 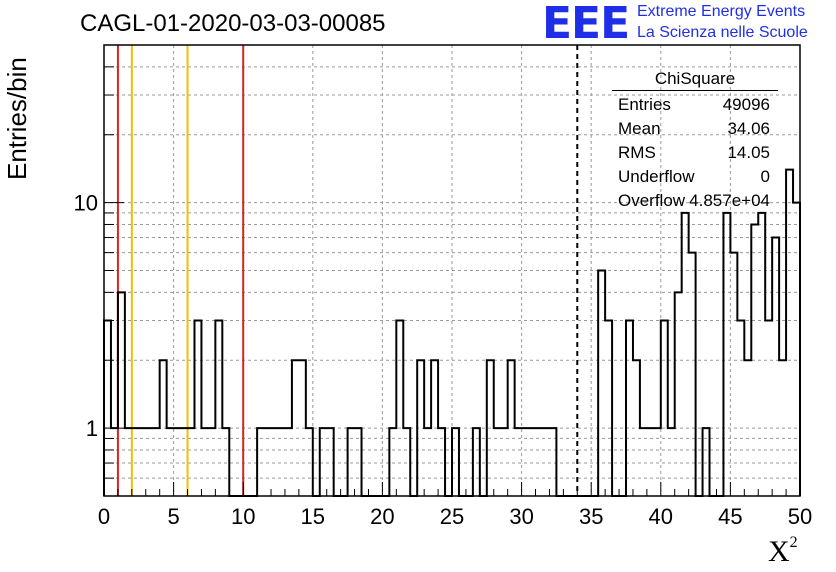 What do you see at coordinates (652, 200) in the screenshot?
I see `stats-label: Overflow` at bounding box center [652, 200].